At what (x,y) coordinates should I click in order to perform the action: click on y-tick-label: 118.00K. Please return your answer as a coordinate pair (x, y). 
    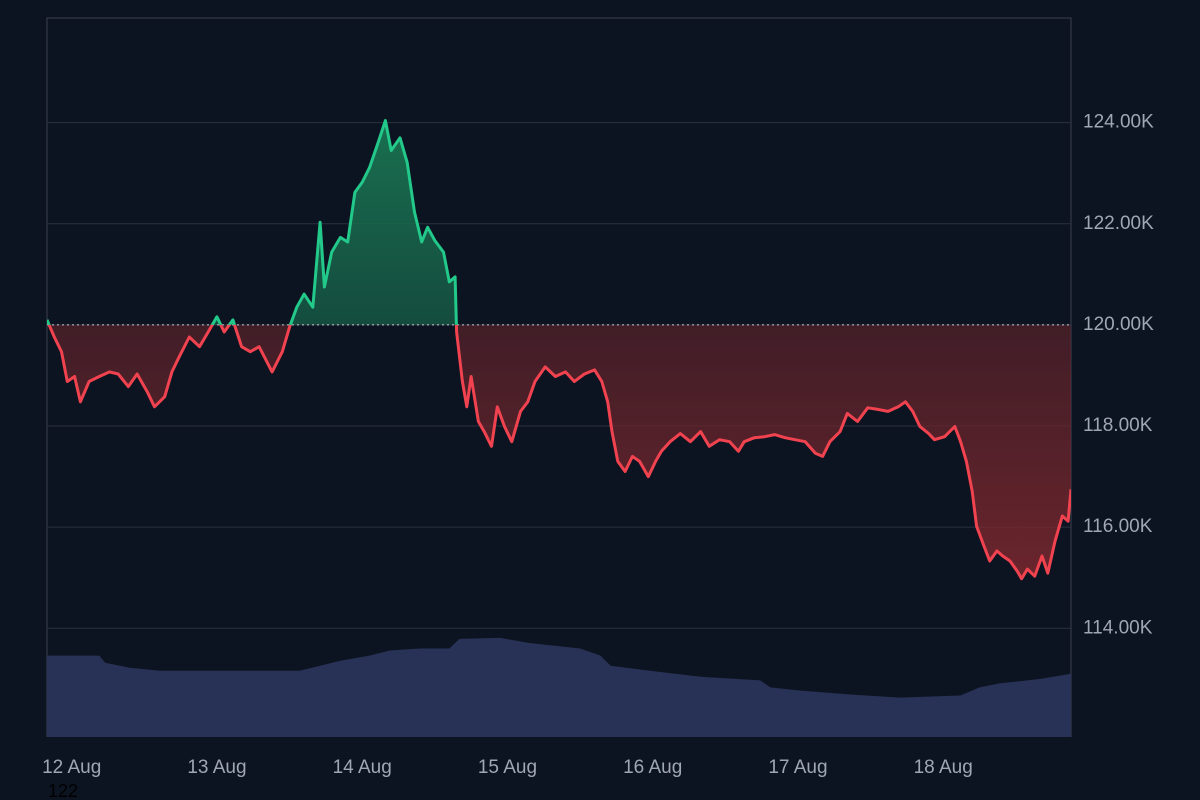
    Looking at the image, I should click on (1118, 425).